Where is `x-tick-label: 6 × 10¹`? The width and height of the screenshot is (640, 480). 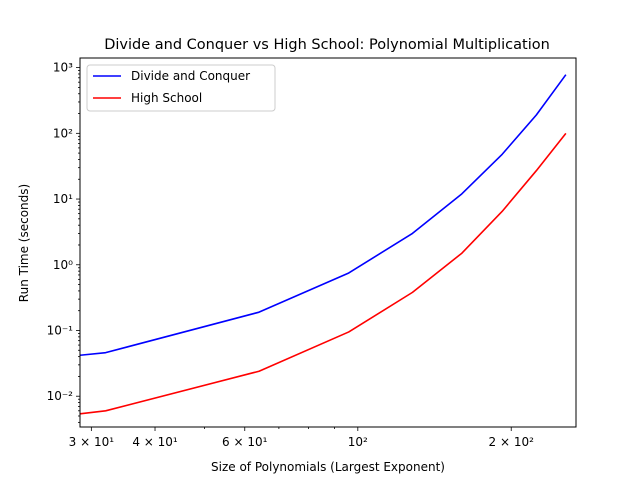
x-tick-label: 6 × 10¹ is located at coordinates (245, 442).